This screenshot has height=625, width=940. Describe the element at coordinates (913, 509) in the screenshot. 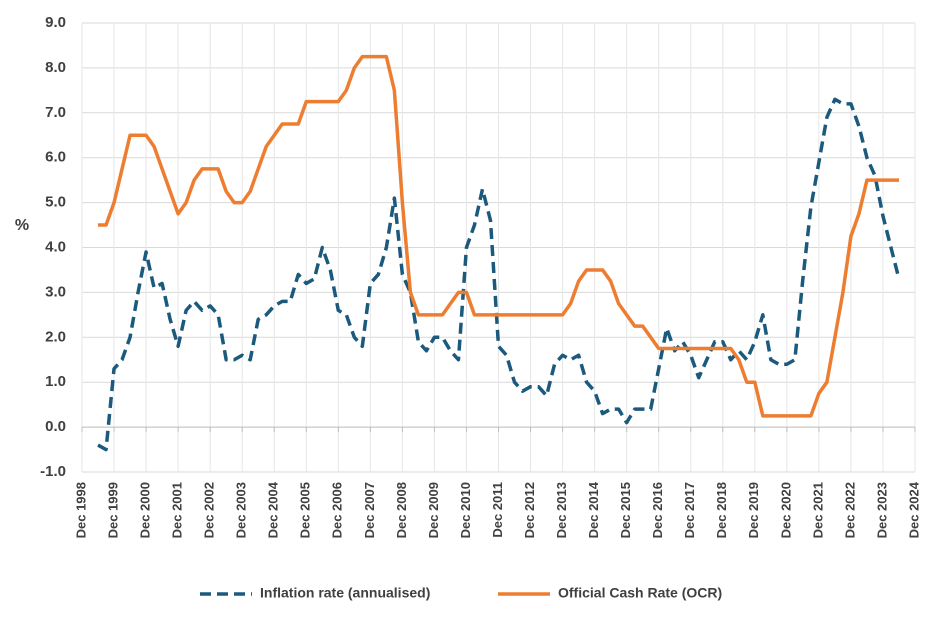

I see `x-tick-label: Dec 2024` at that location.